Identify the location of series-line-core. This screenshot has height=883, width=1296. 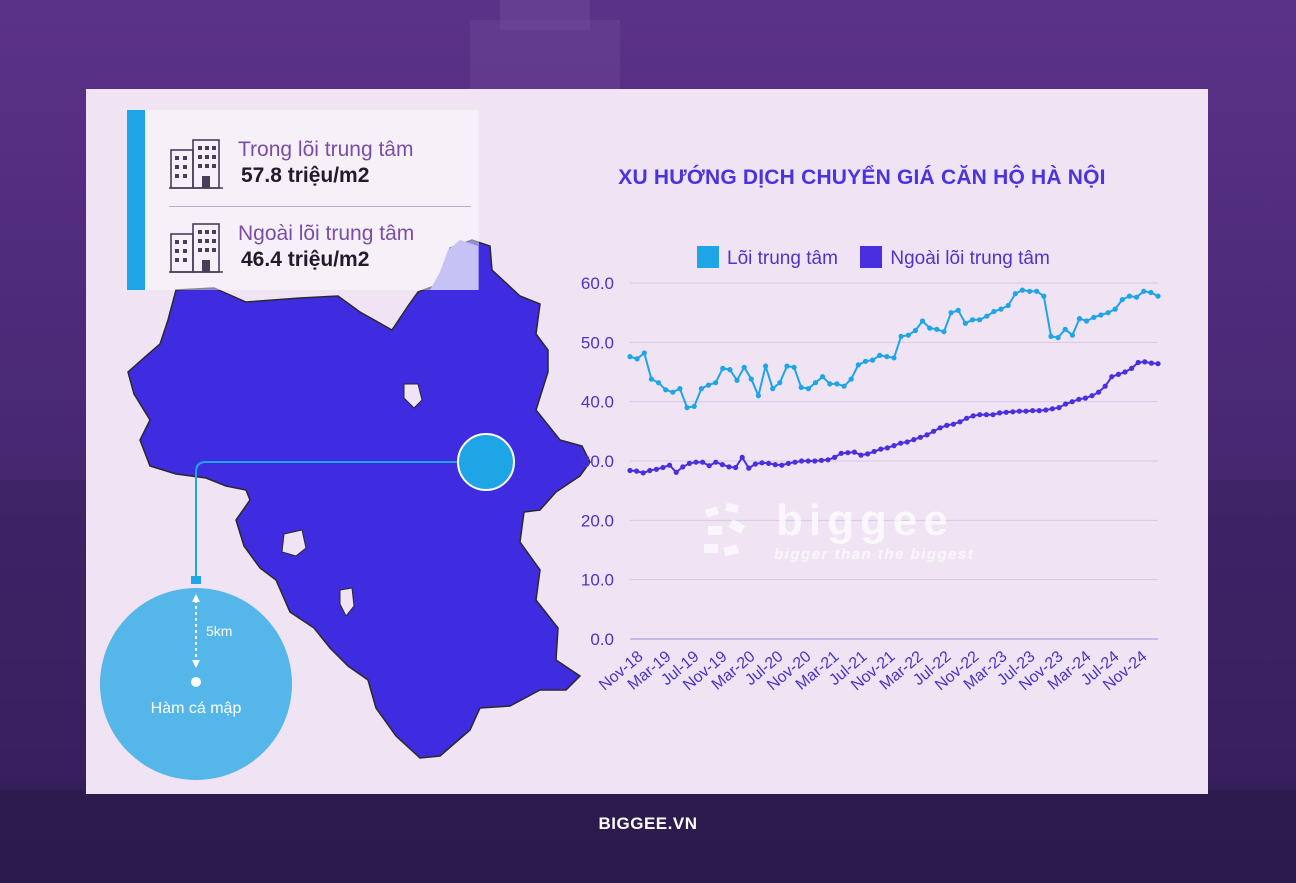
(894, 349).